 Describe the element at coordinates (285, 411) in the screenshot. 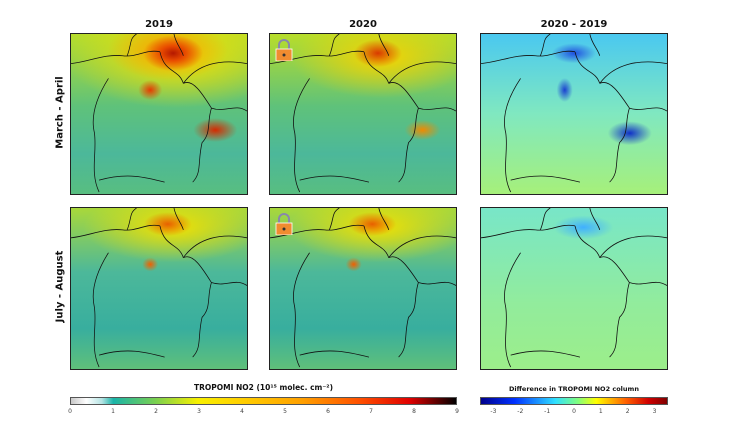

I see `colorbar-tick: 5` at that location.